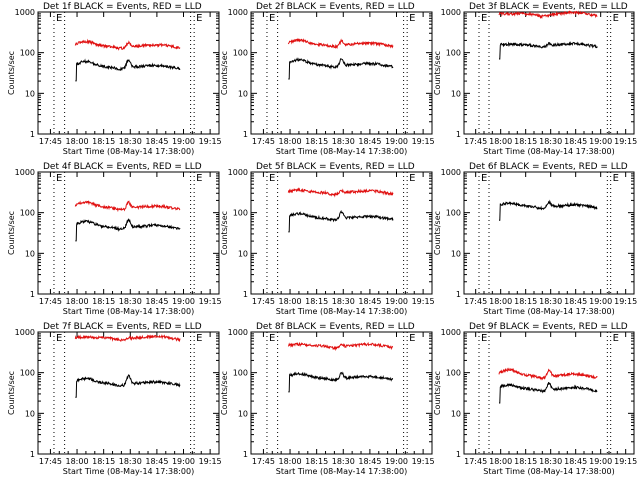  What do you see at coordinates (122, 327) in the screenshot?
I see `chart-title: Det 7f BLACK = Events, RED = LLD` at bounding box center [122, 327].